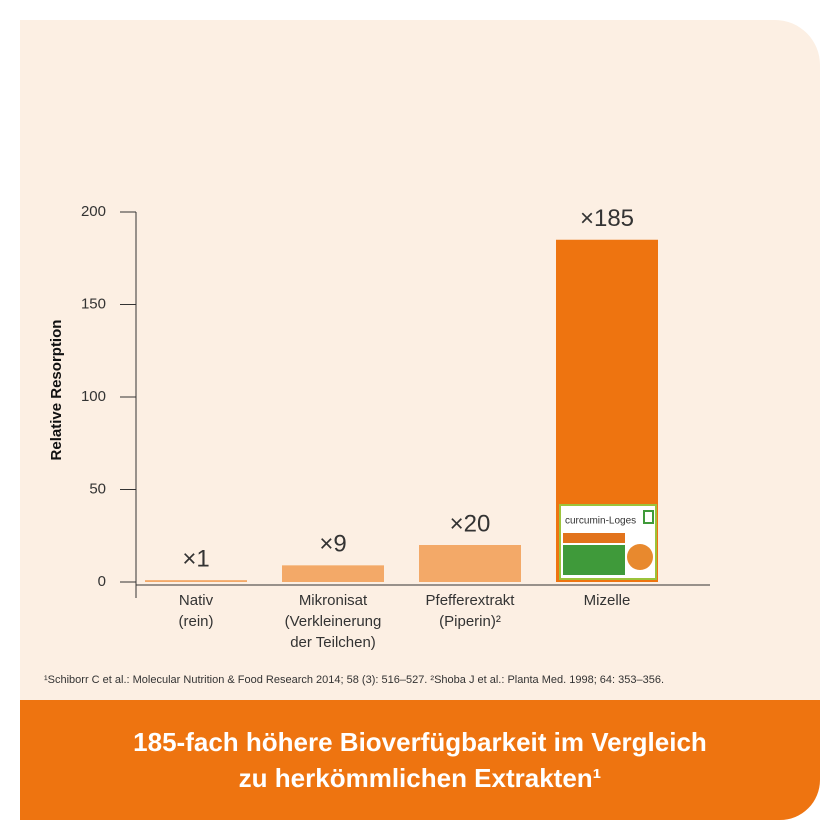 This screenshot has height=840, width=840. Describe the element at coordinates (607, 600) in the screenshot. I see `x-tick-label: Mizelle` at that location.